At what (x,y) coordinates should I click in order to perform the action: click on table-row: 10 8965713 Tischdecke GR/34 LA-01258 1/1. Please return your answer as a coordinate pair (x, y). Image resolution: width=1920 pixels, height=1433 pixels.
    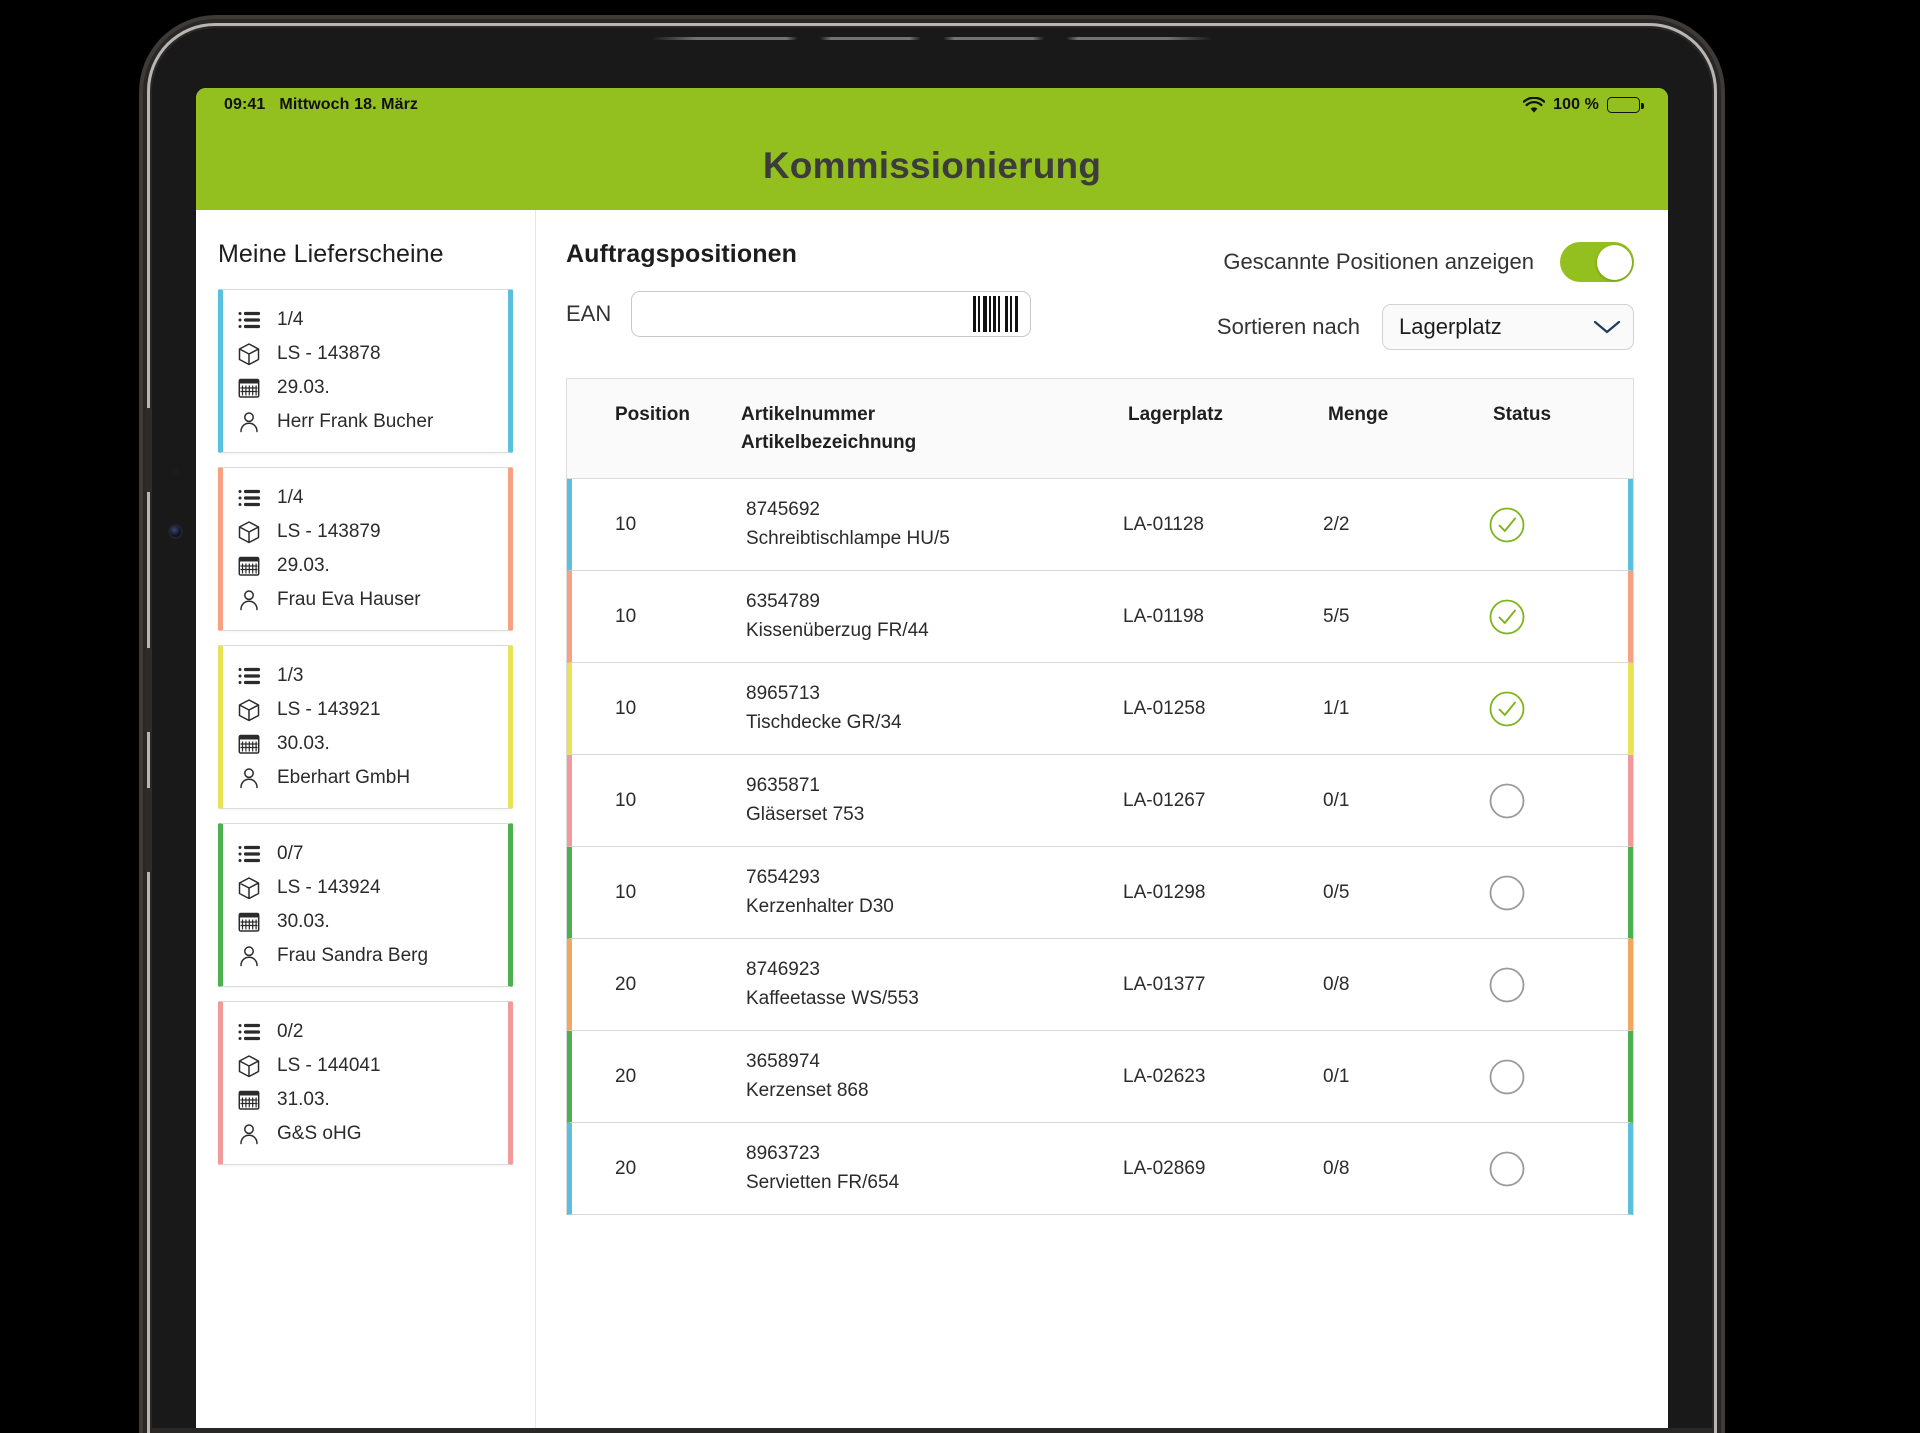
    Looking at the image, I should click on (1100, 709).